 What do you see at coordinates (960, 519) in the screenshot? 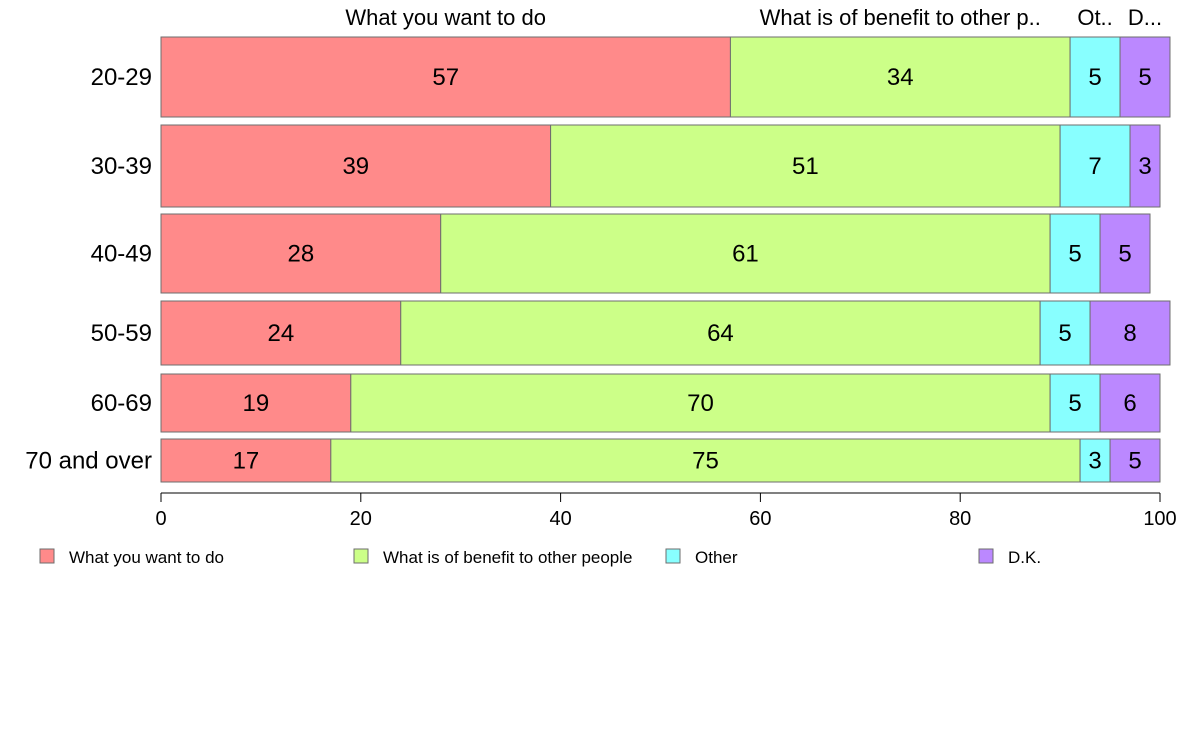
I see `x-tick-label: 80` at bounding box center [960, 519].